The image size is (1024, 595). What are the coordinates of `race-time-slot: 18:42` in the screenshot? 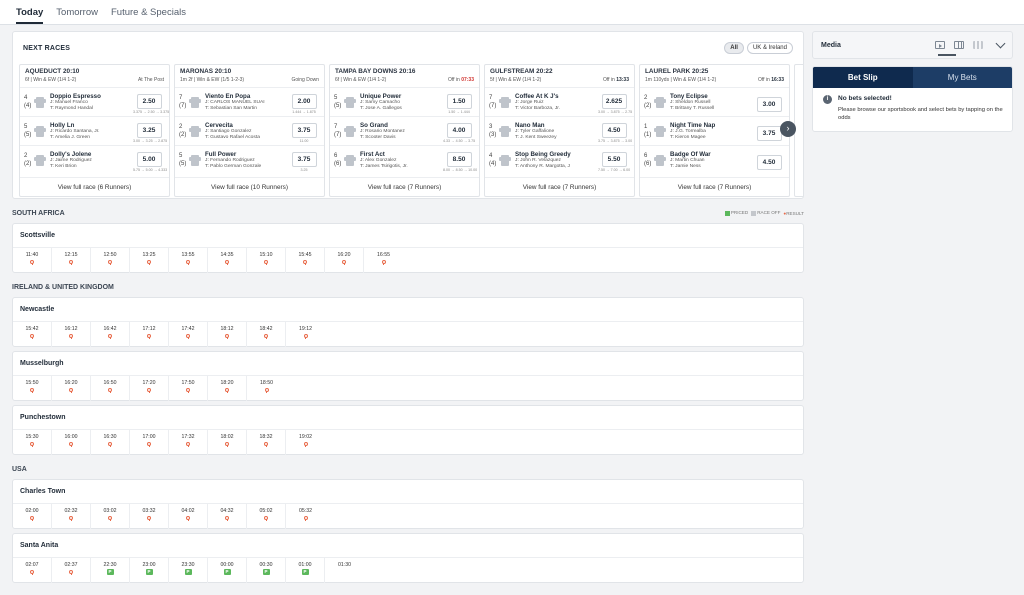 It's located at (266, 334).